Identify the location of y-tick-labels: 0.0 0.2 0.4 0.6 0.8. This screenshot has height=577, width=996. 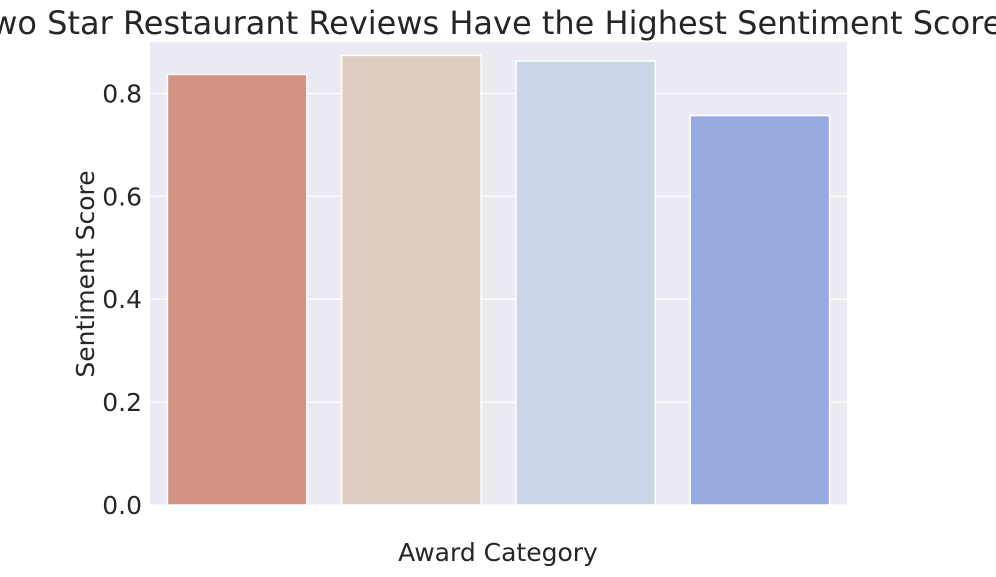
(122, 299).